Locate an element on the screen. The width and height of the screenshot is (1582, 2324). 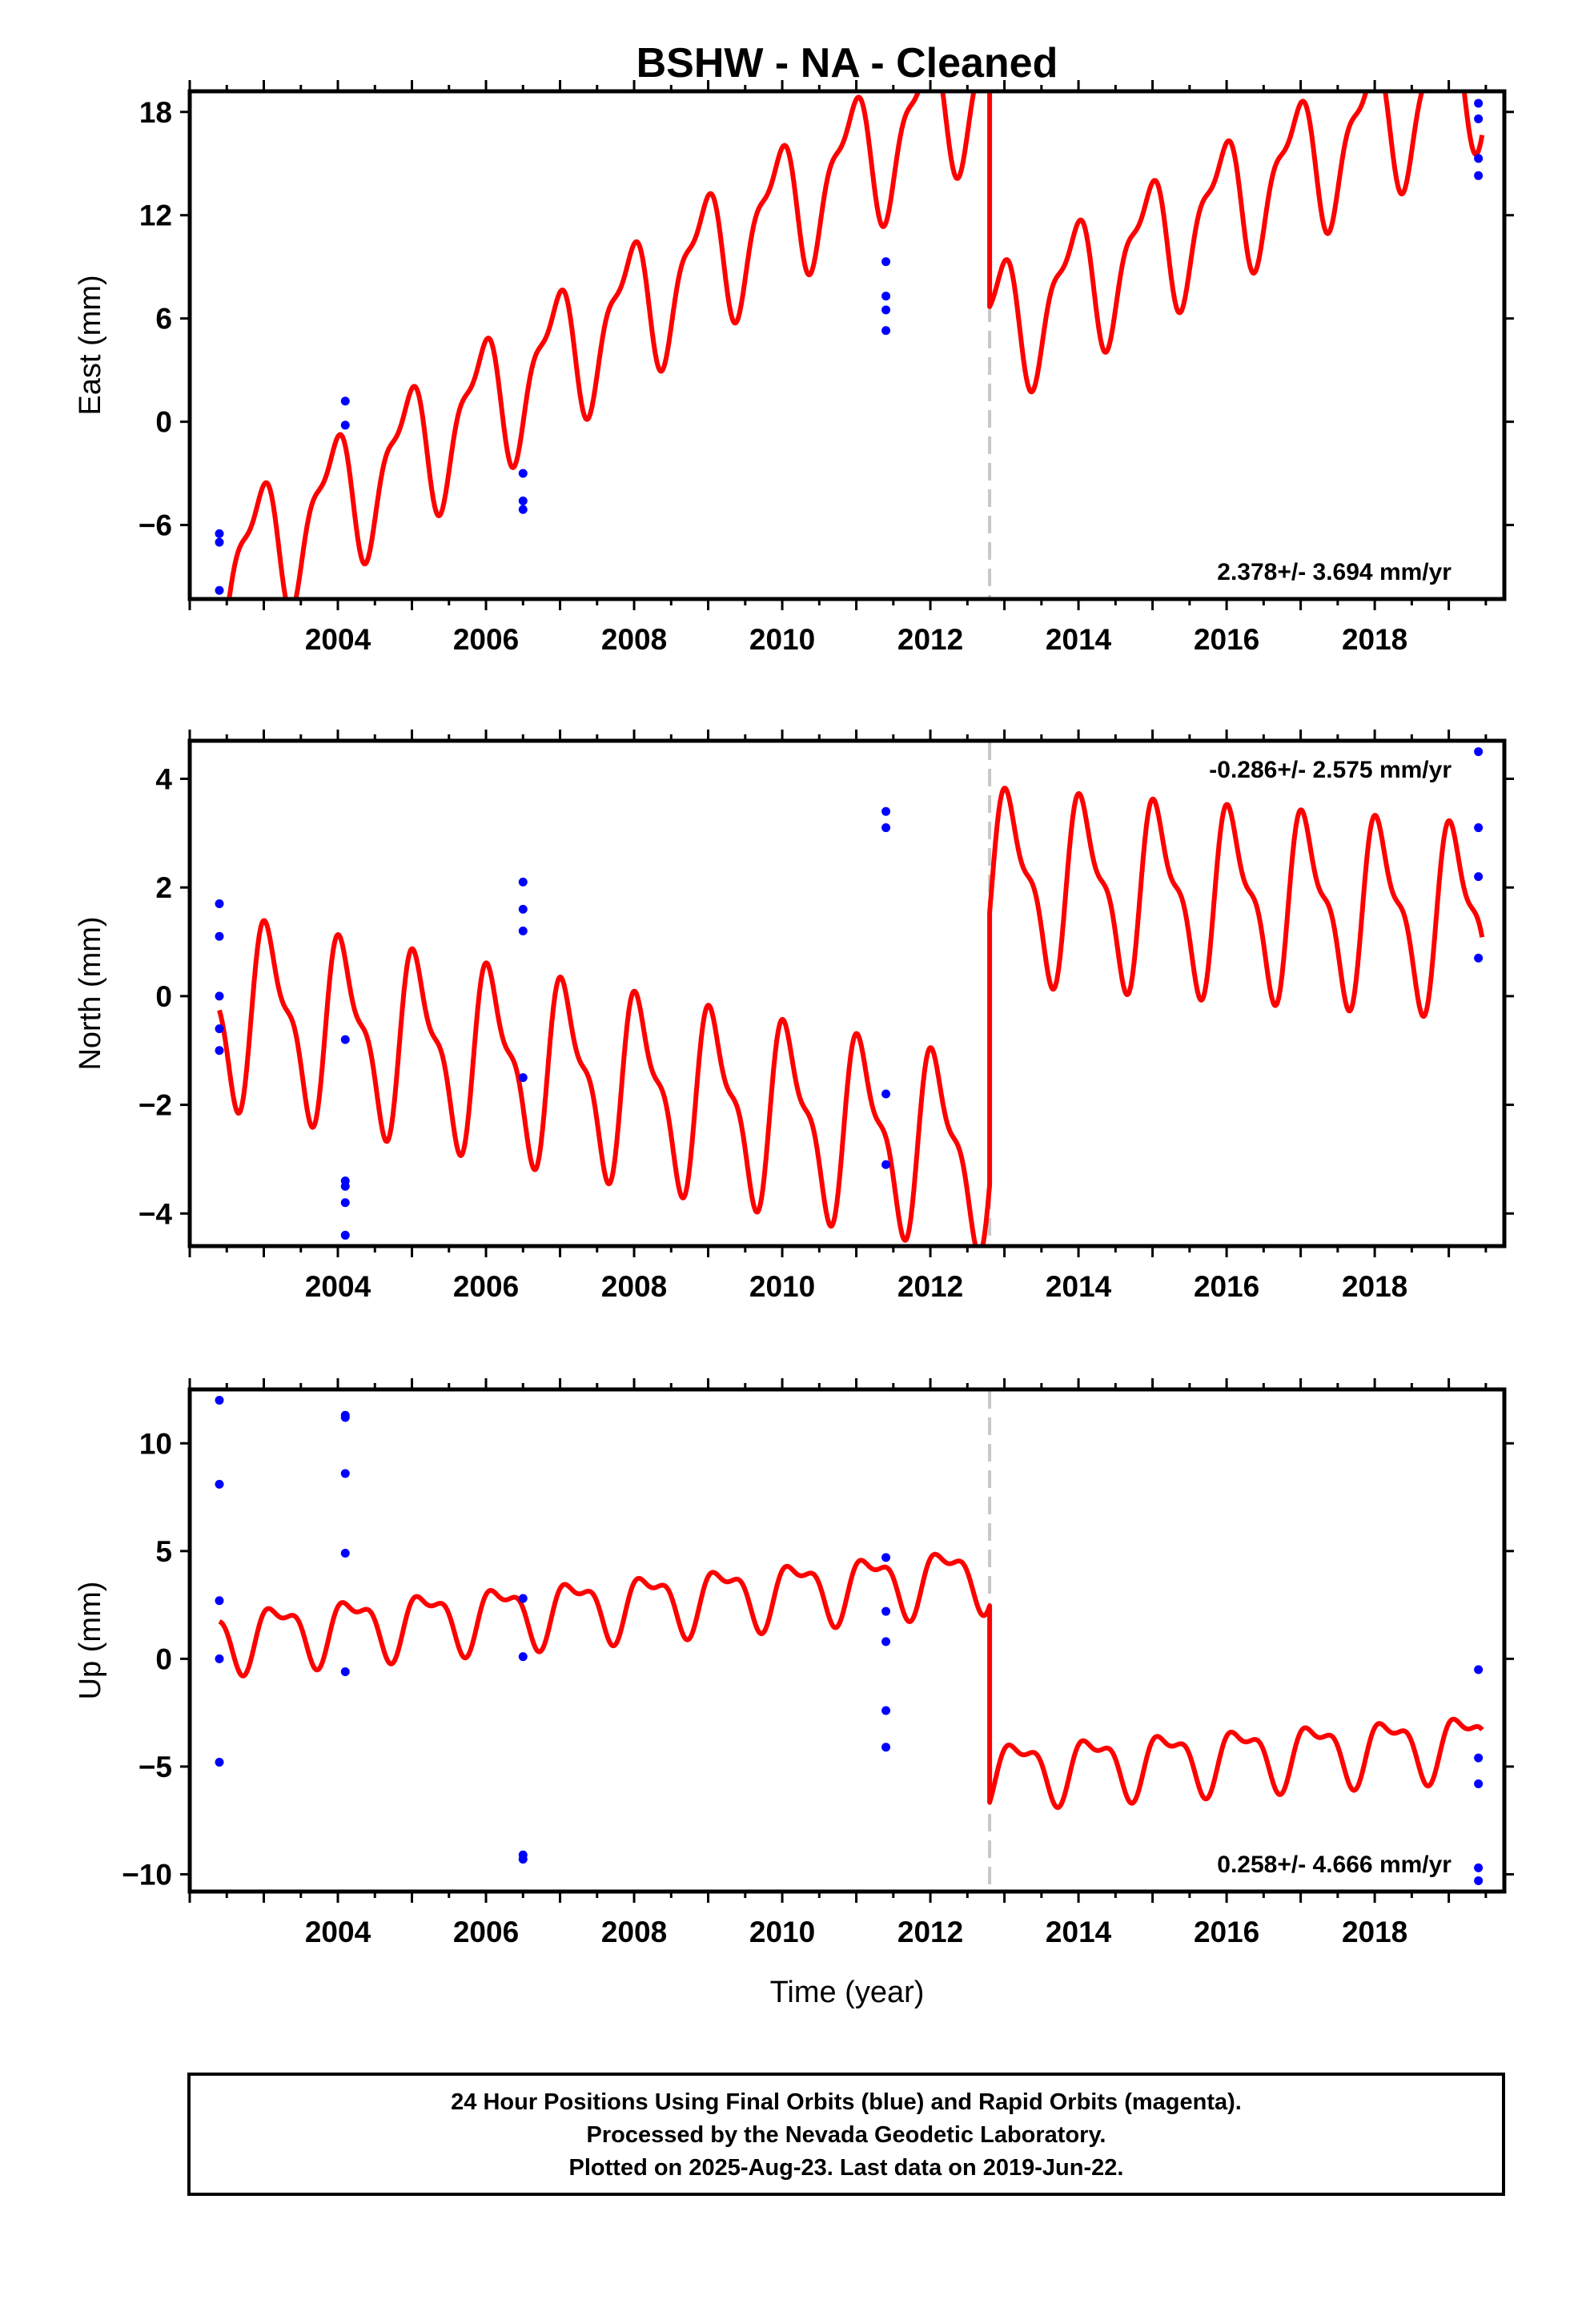
x-tick-label: 2006 is located at coordinates (486, 639).